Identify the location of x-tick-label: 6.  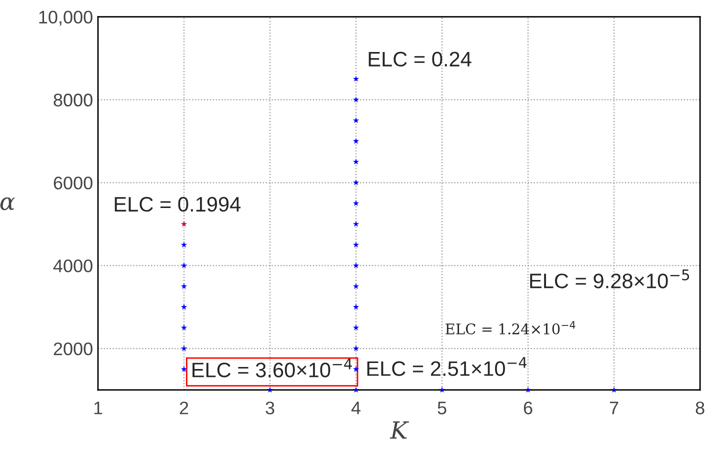
(528, 408).